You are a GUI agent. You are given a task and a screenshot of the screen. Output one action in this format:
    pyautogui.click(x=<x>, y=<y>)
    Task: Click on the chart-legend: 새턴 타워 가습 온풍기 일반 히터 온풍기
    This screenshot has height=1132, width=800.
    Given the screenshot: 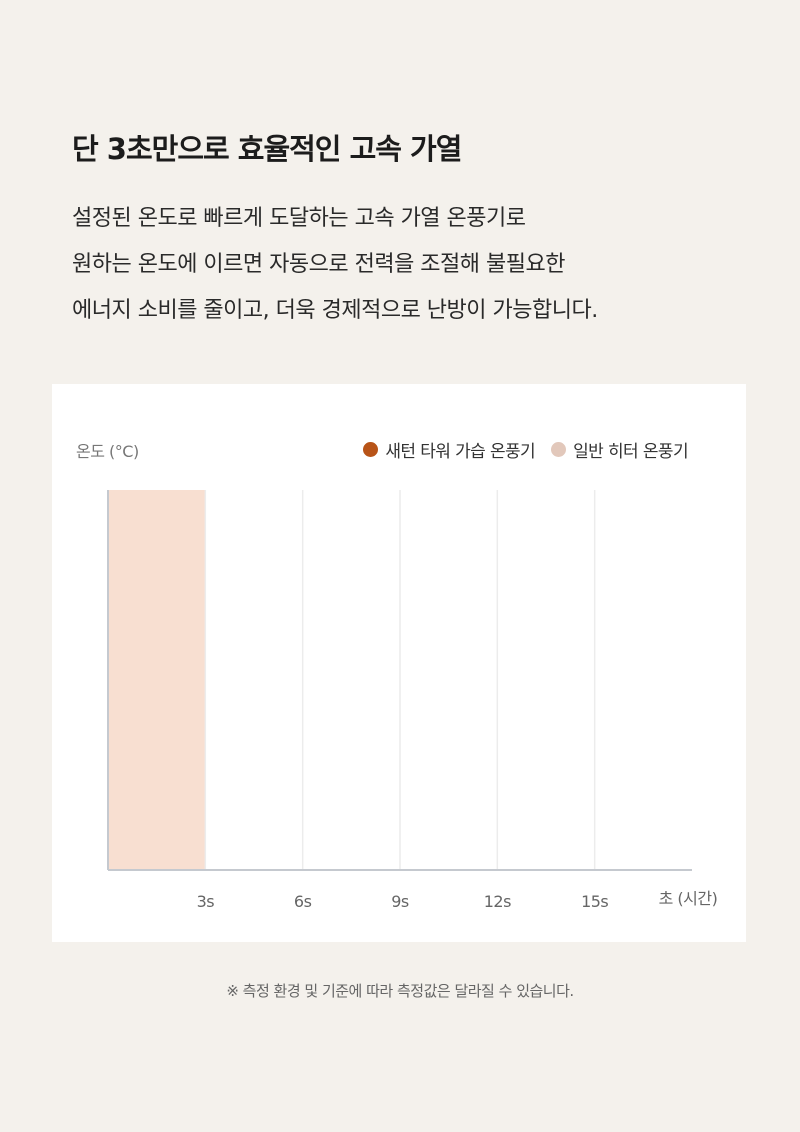 What is the action you would take?
    pyautogui.click(x=518, y=449)
    